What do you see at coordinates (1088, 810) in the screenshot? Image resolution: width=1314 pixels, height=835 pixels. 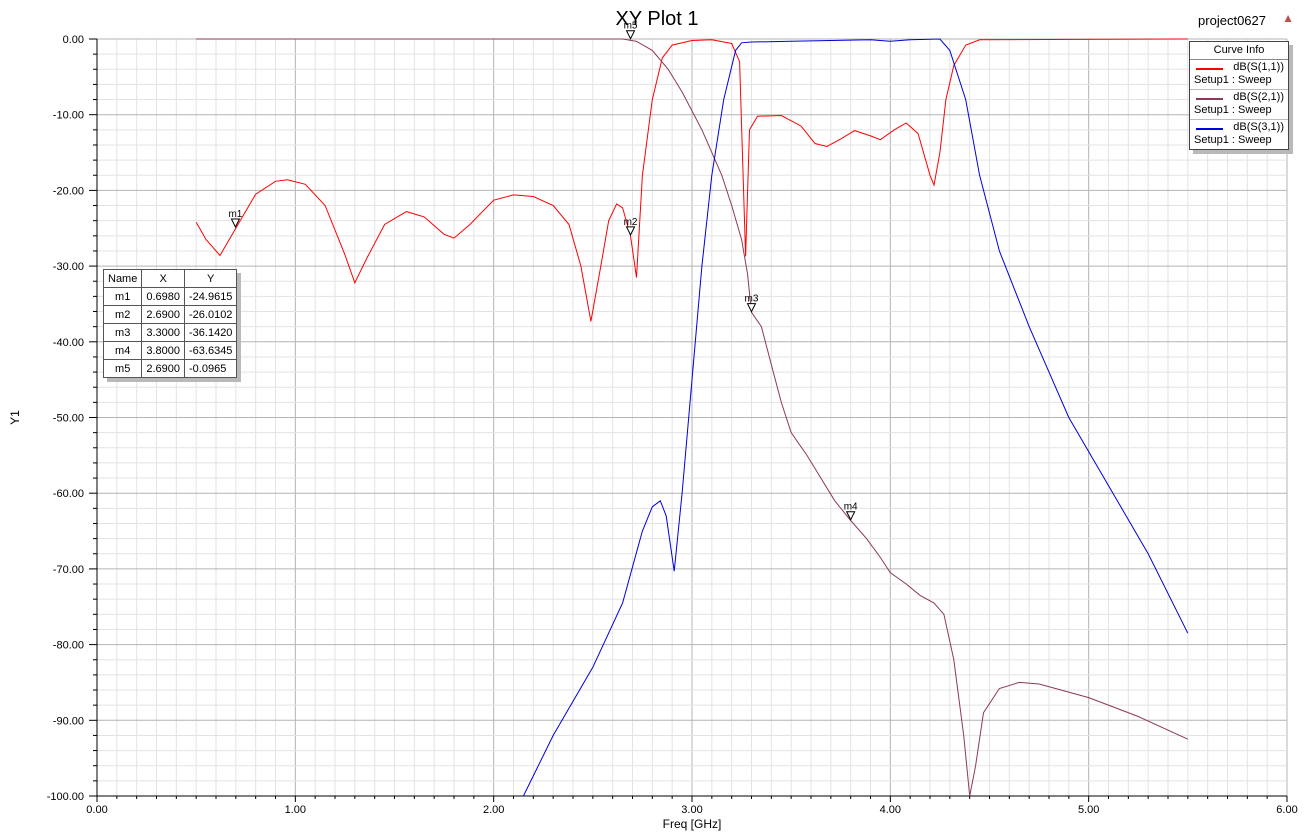 I see `x-tick-label: 5.00` at bounding box center [1088, 810].